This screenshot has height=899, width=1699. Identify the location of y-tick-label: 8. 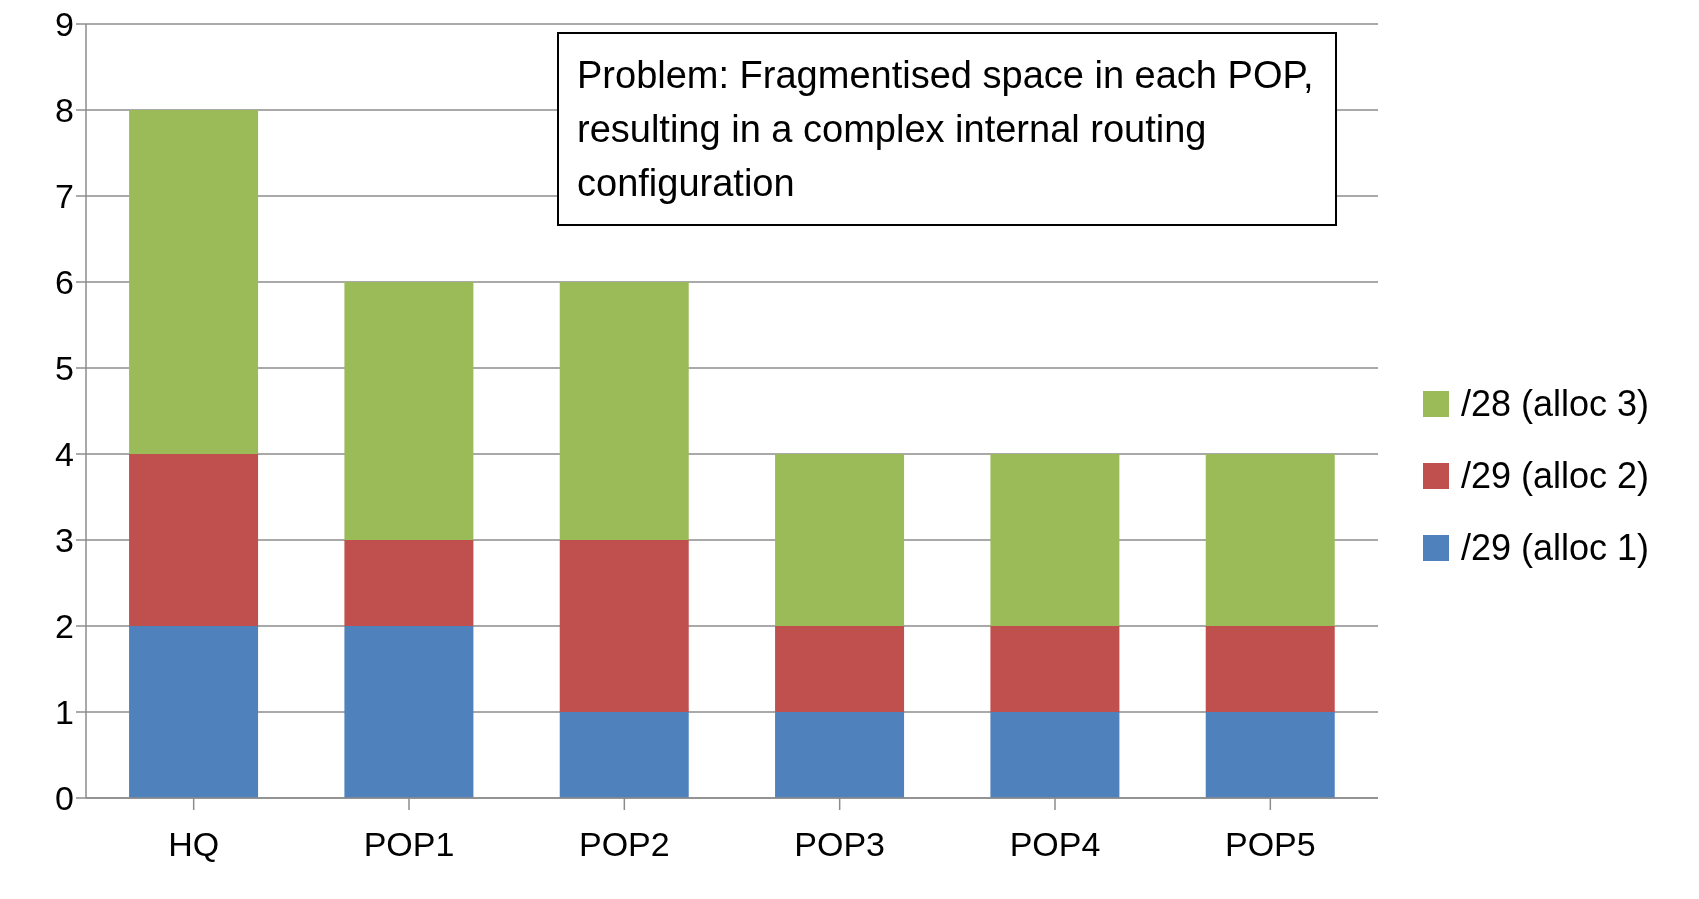
(64, 110).